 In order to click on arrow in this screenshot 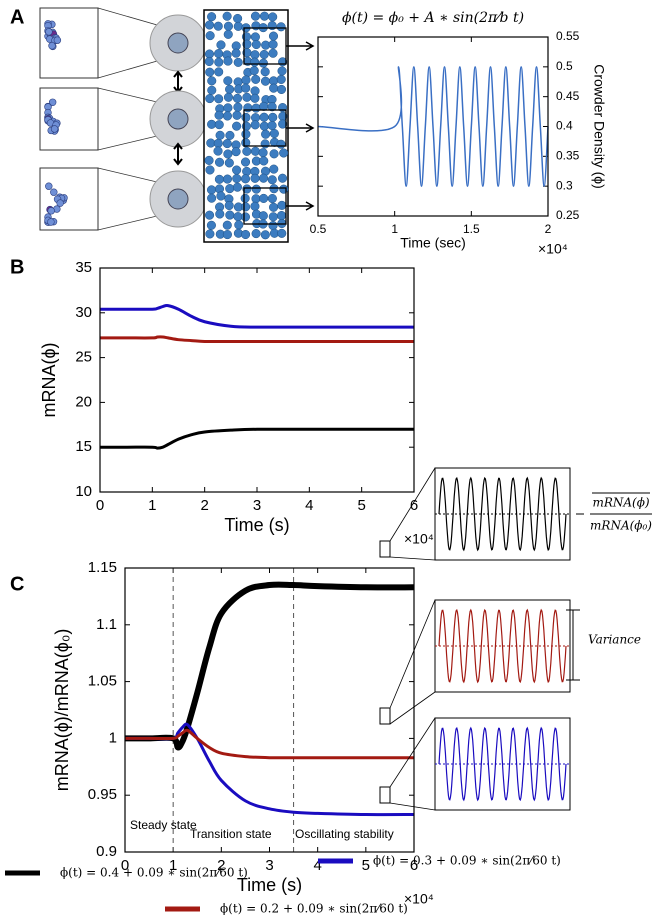, I will do `click(300, 206)`.